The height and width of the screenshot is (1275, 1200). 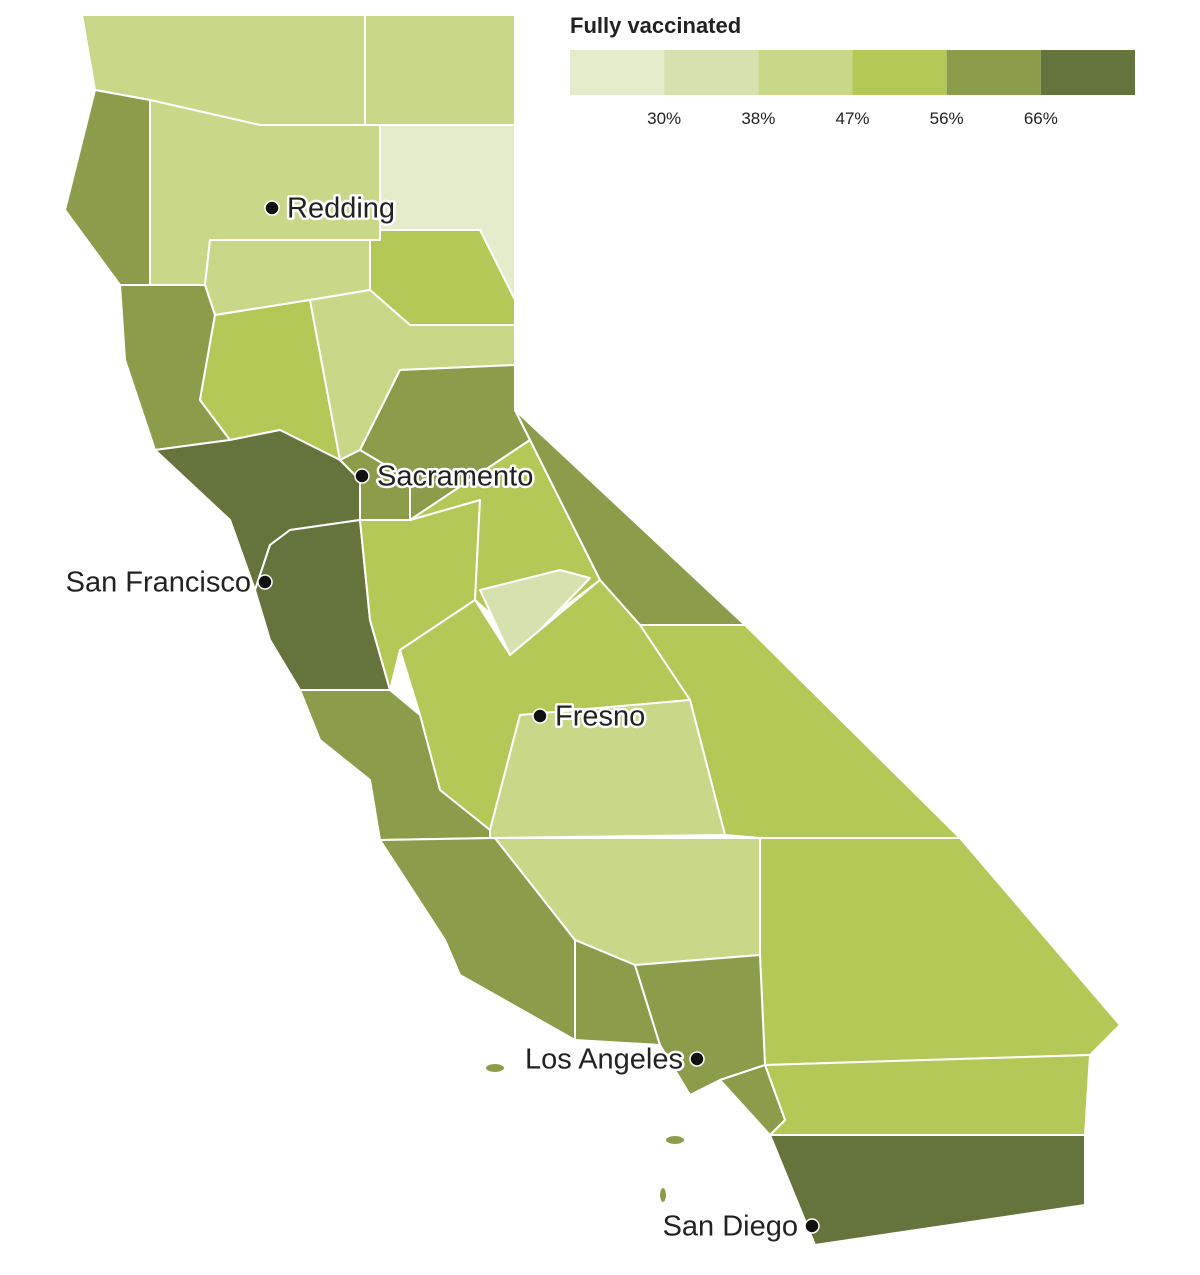 What do you see at coordinates (341, 209) in the screenshot?
I see `city-label: Redding` at bounding box center [341, 209].